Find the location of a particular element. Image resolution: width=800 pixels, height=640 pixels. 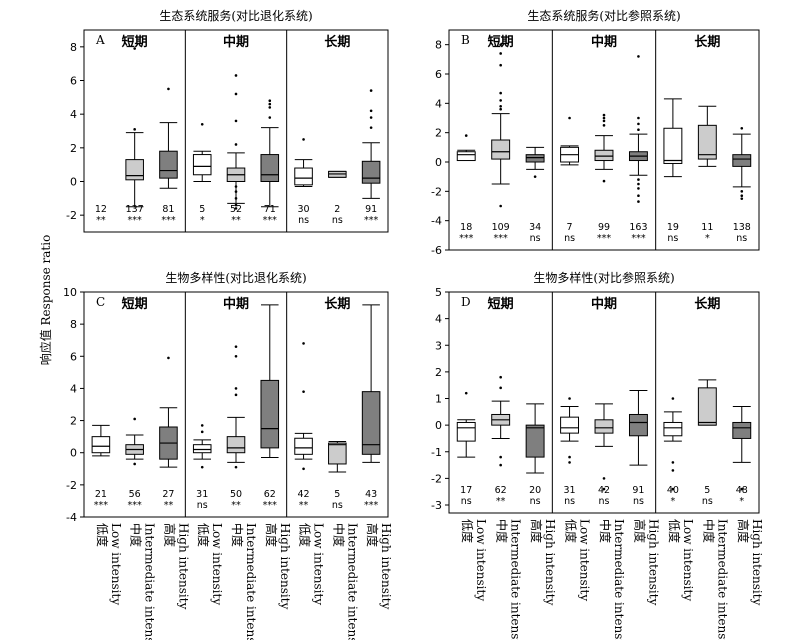

box-8: 2ns is located at coordinates (337, 198).